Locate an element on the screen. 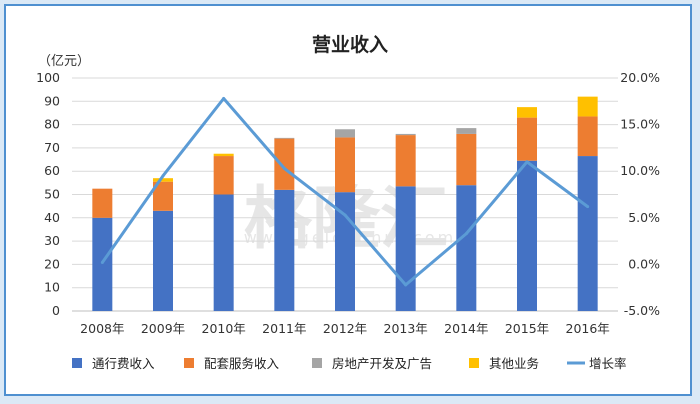 The height and width of the screenshot is (404, 700). y2-tick-label: 15.0% is located at coordinates (640, 124).